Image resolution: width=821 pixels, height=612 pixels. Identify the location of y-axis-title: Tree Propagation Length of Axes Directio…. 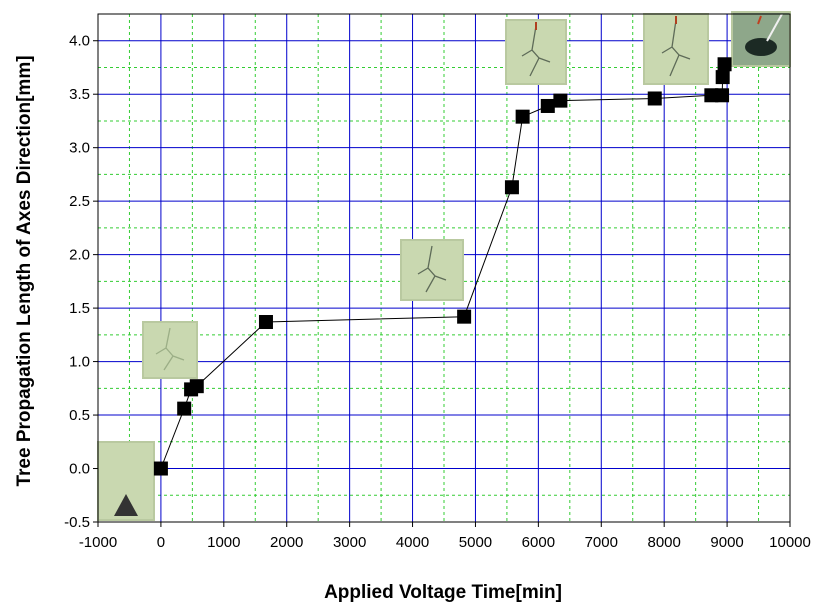
(24, 270).